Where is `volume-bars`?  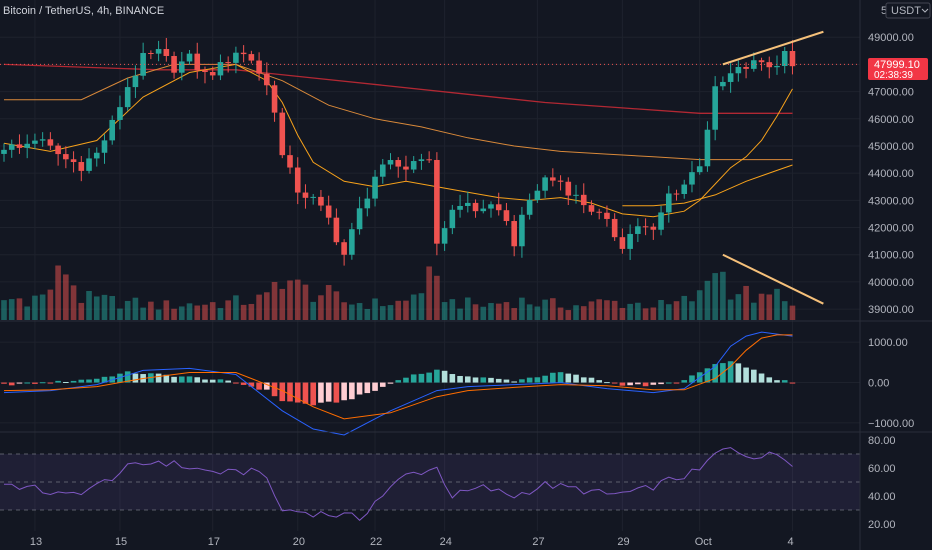
volume-bars is located at coordinates (398, 292).